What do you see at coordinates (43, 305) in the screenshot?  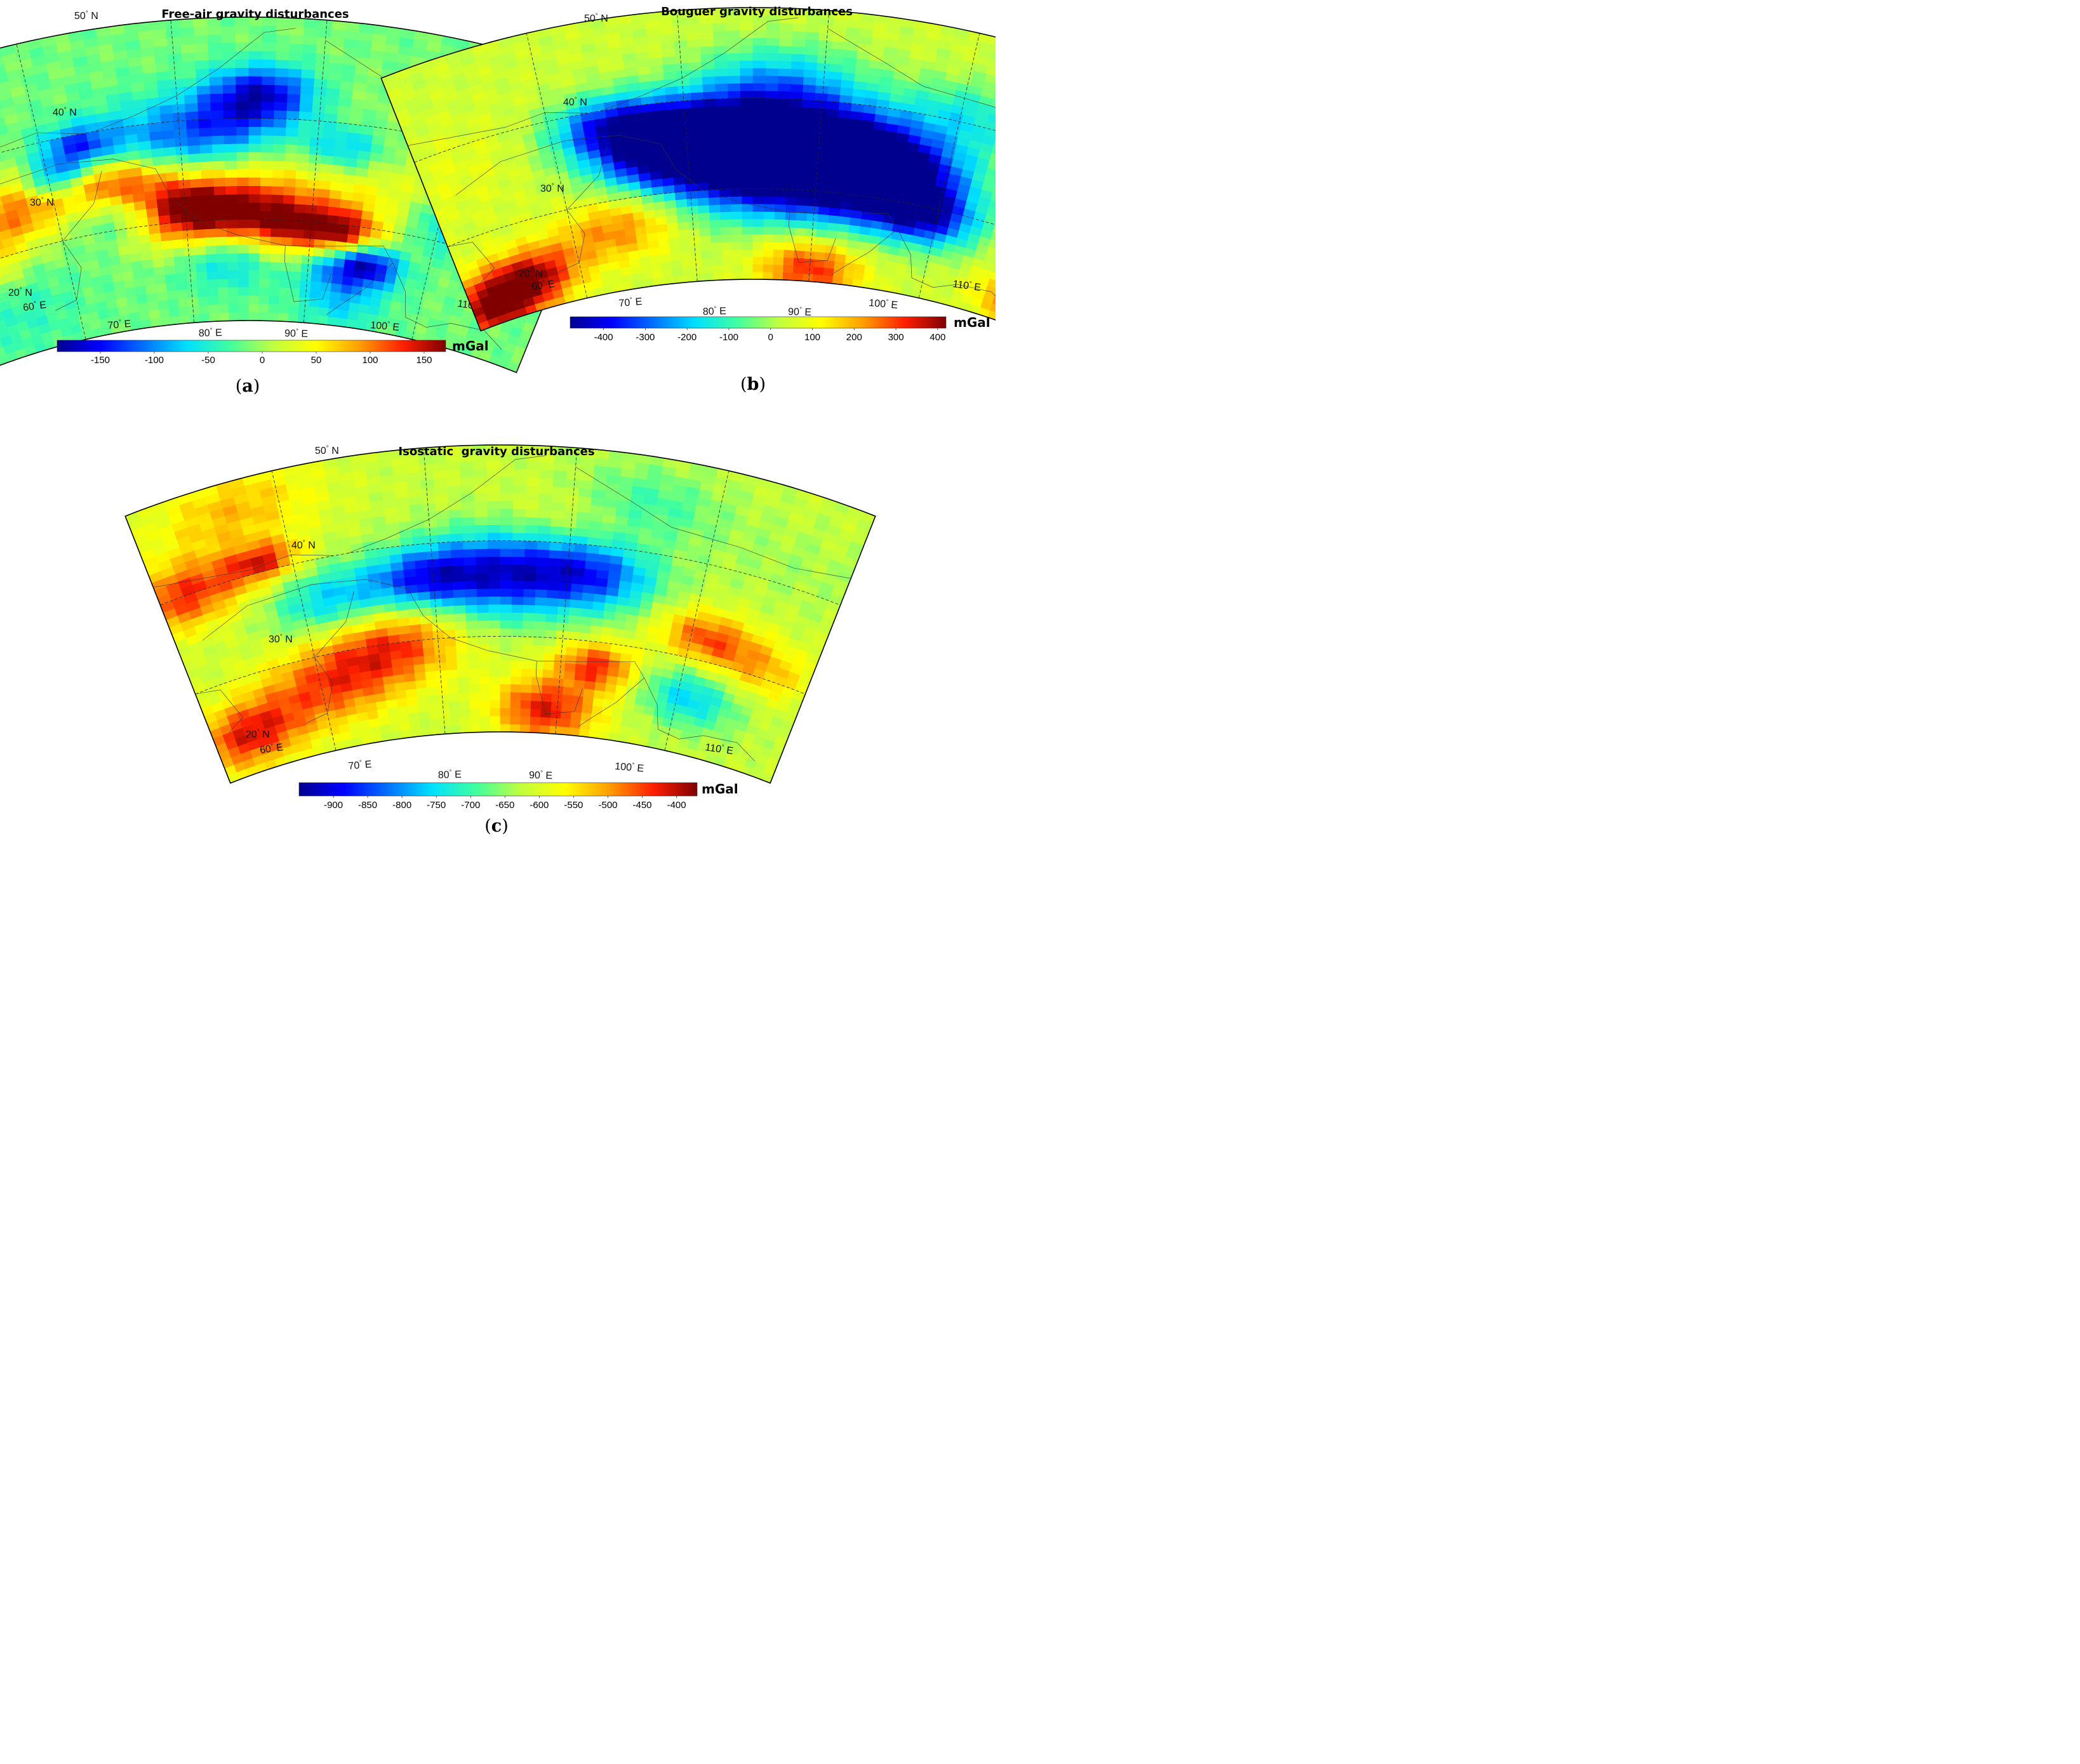 I see `lon-suffix: E` at bounding box center [43, 305].